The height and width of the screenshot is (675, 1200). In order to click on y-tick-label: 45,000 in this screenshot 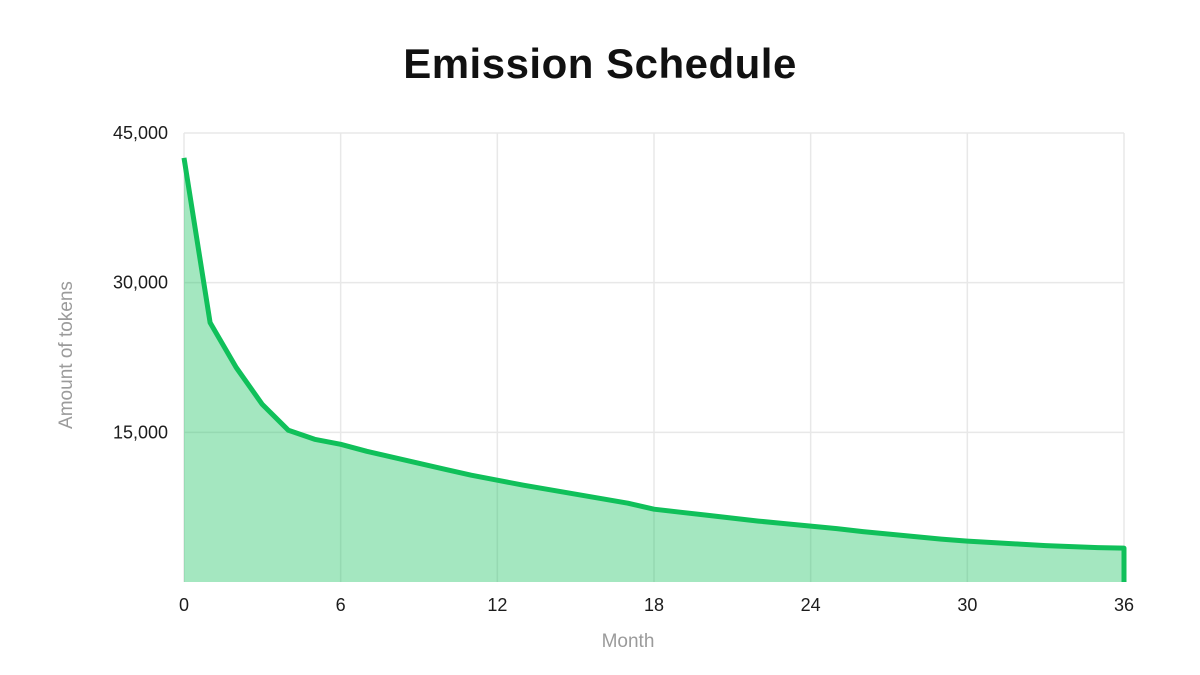, I will do `click(140, 133)`.